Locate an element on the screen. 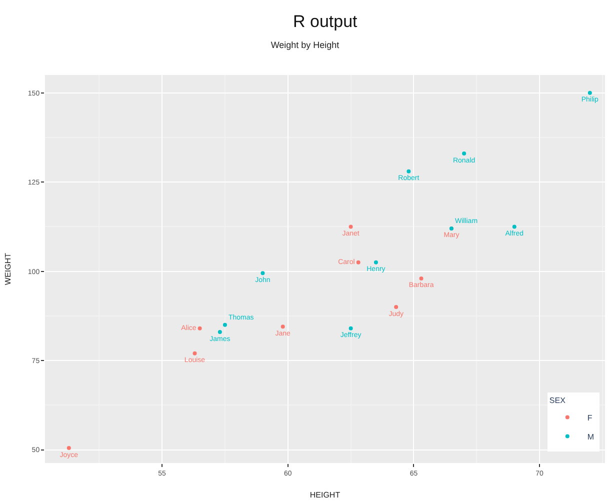 This screenshot has width=610, height=503. x-axis-title: HEIGHT is located at coordinates (325, 495).